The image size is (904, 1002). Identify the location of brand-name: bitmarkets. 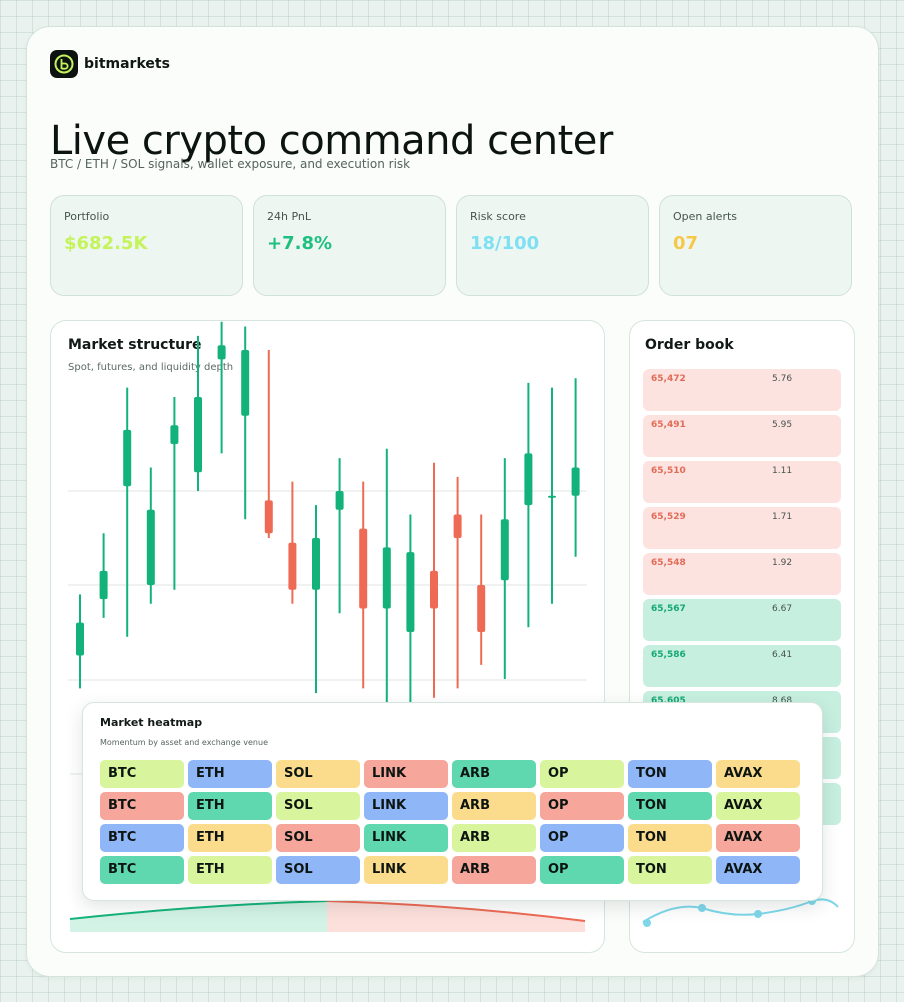
(127, 64).